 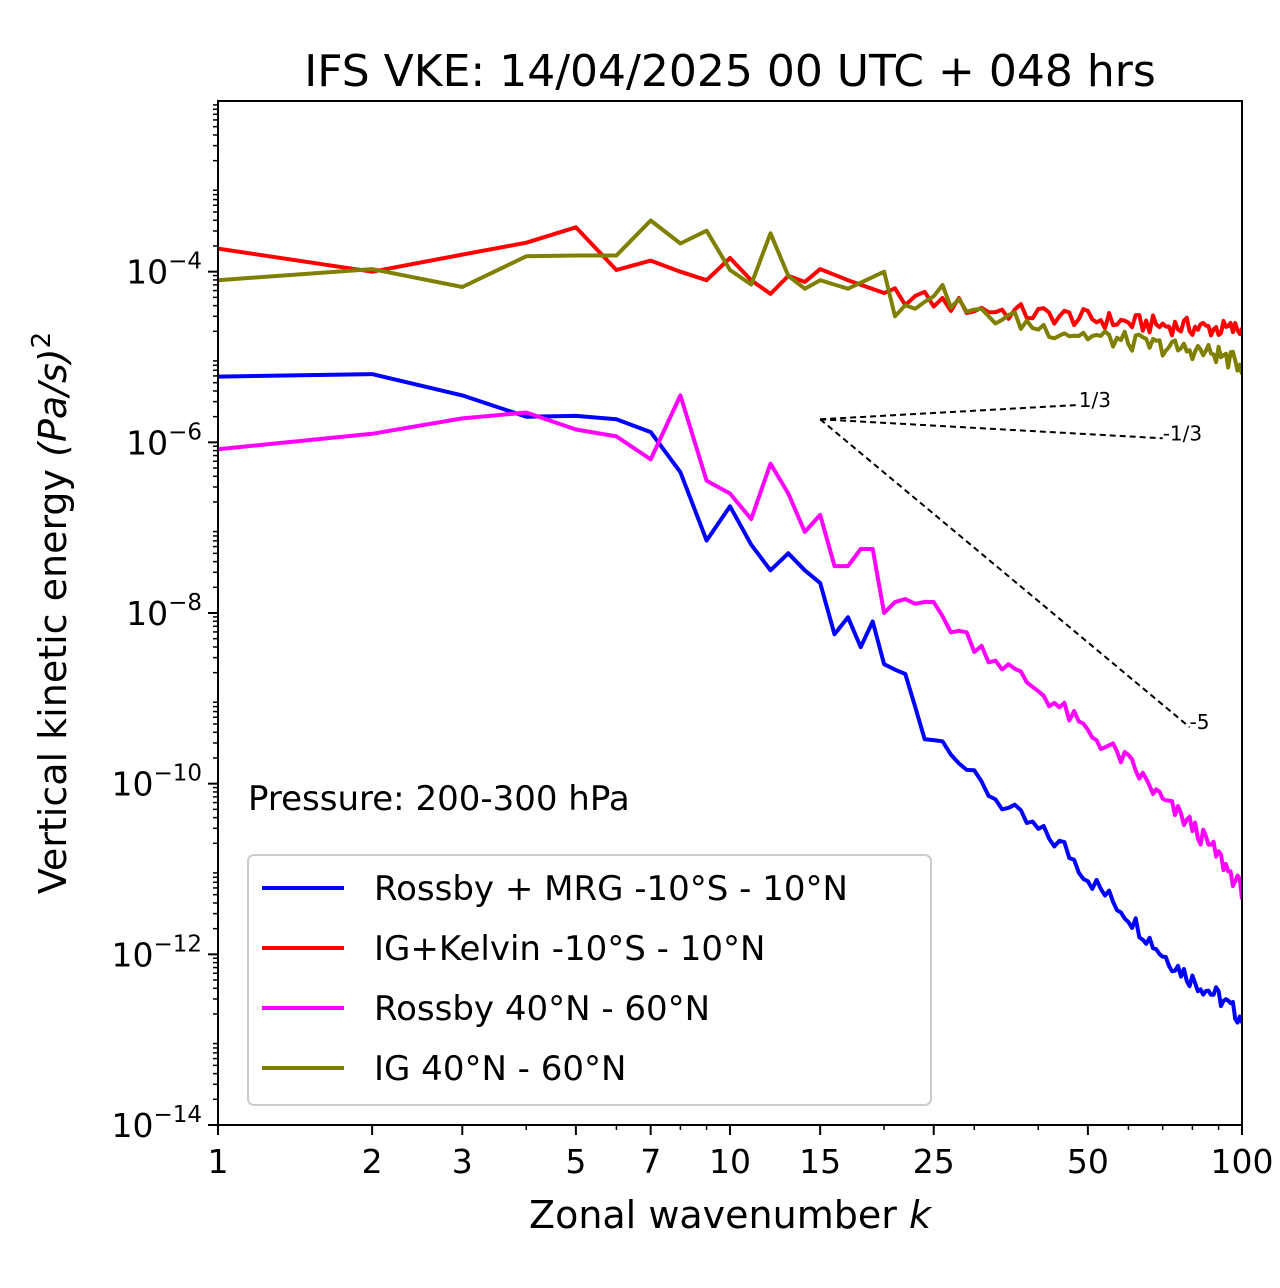 I want to click on legend-label-2: IG+Kelvin -10°S - 10°N, so click(x=569, y=949).